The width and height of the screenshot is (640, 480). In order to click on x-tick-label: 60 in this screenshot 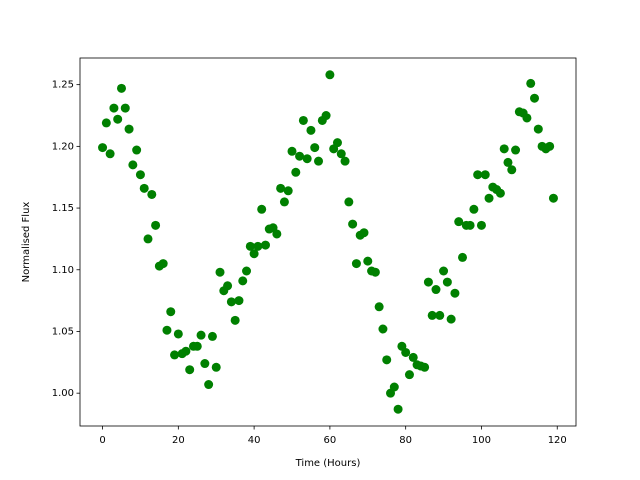, I will do `click(330, 440)`.